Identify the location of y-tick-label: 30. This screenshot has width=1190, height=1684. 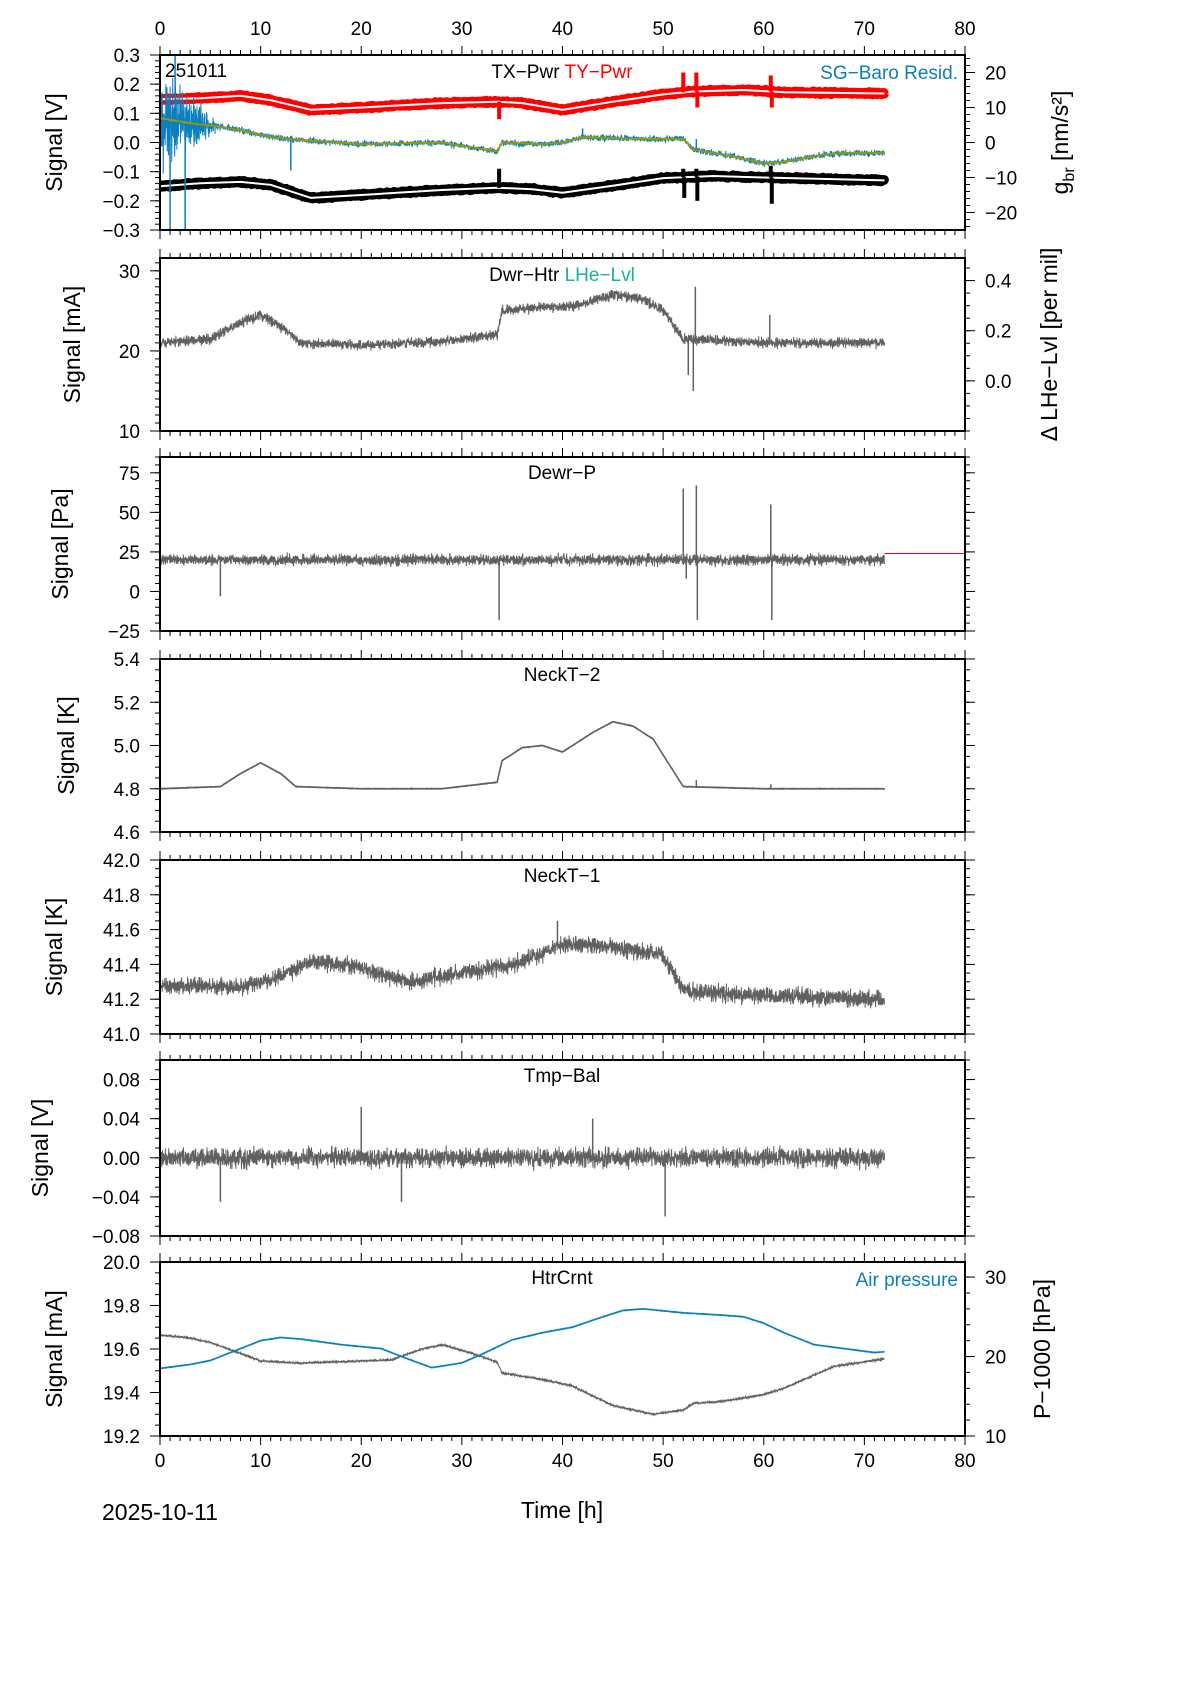
(129, 272).